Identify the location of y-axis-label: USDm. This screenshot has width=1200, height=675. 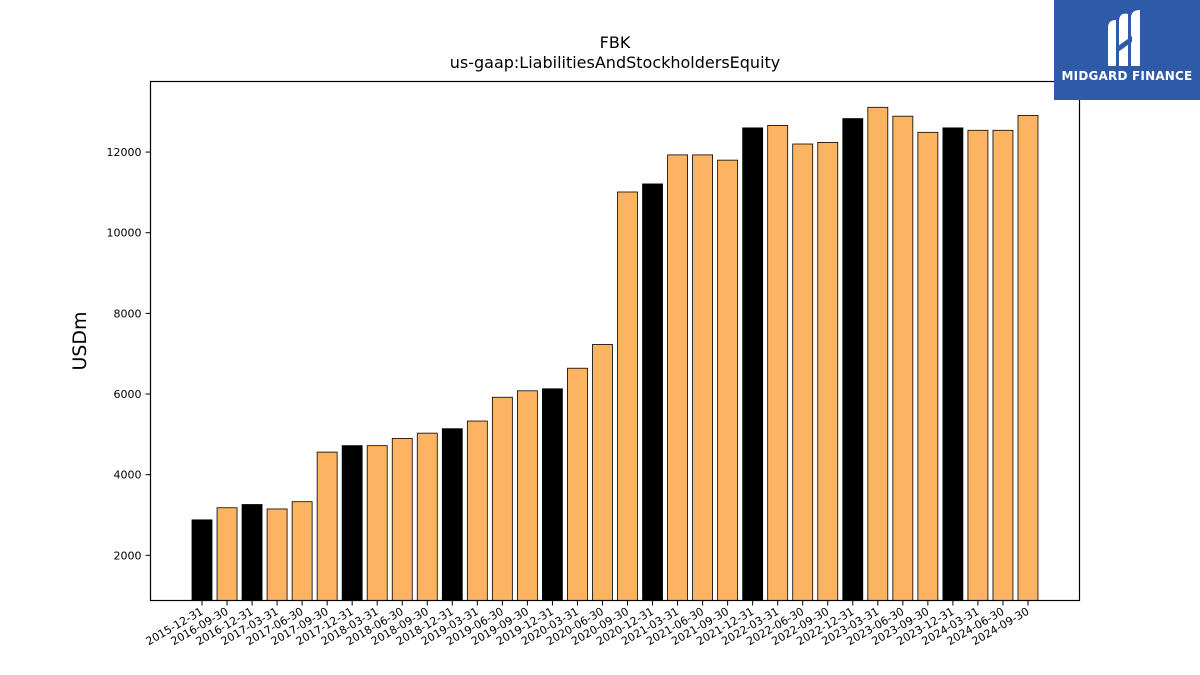
(80, 340).